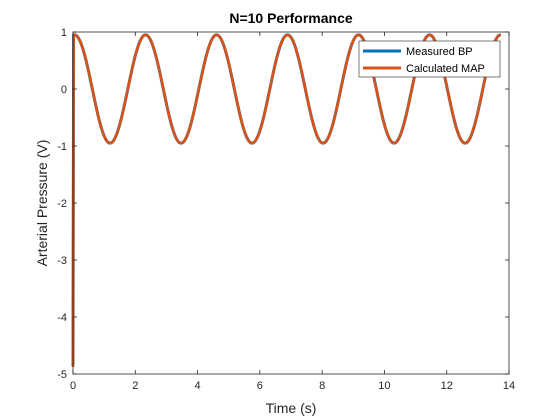  I want to click on x-tick-label: 8, so click(322, 386).